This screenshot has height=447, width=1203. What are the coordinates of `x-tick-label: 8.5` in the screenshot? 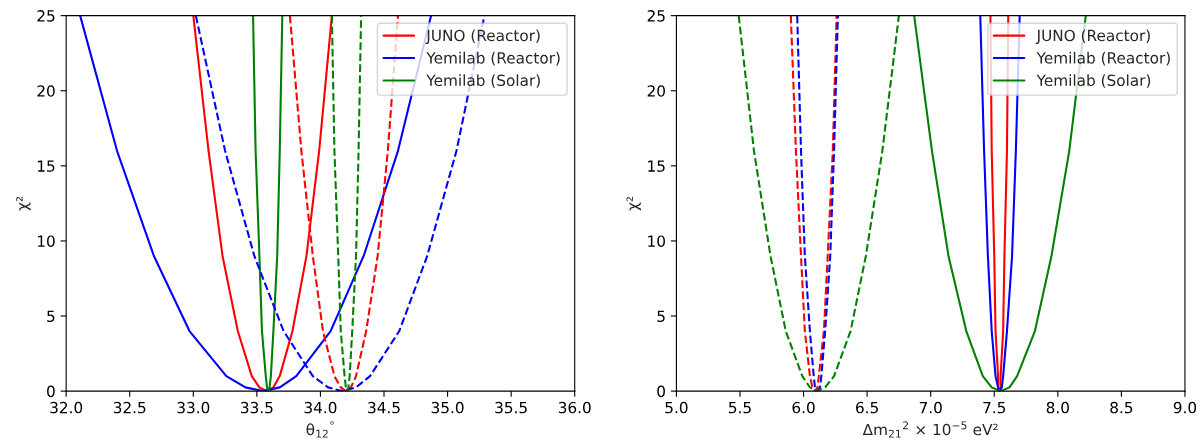 It's located at (1121, 407).